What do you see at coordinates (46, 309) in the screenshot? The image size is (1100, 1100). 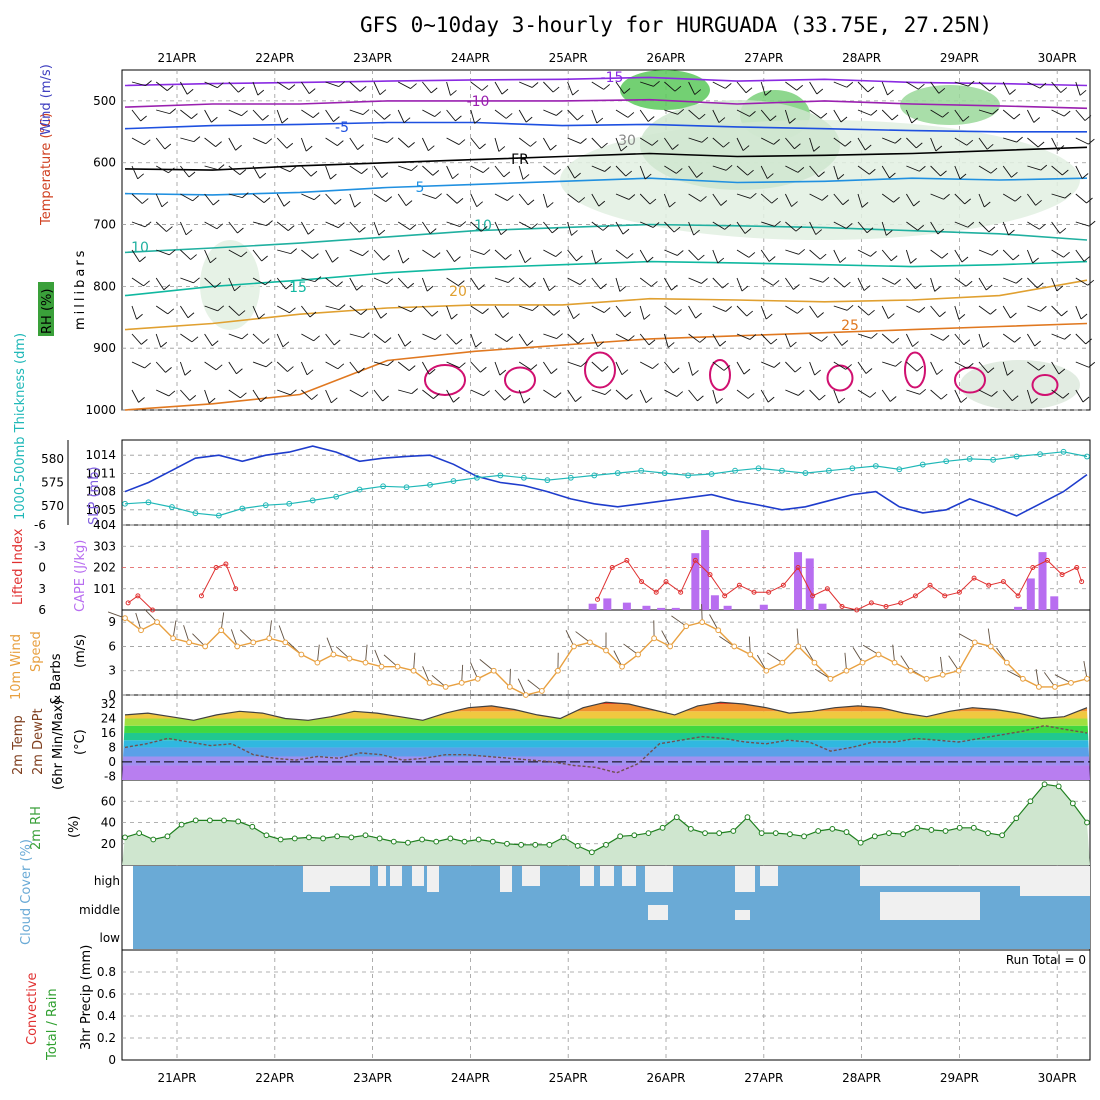 I see `rh-legend-swatch` at bounding box center [46, 309].